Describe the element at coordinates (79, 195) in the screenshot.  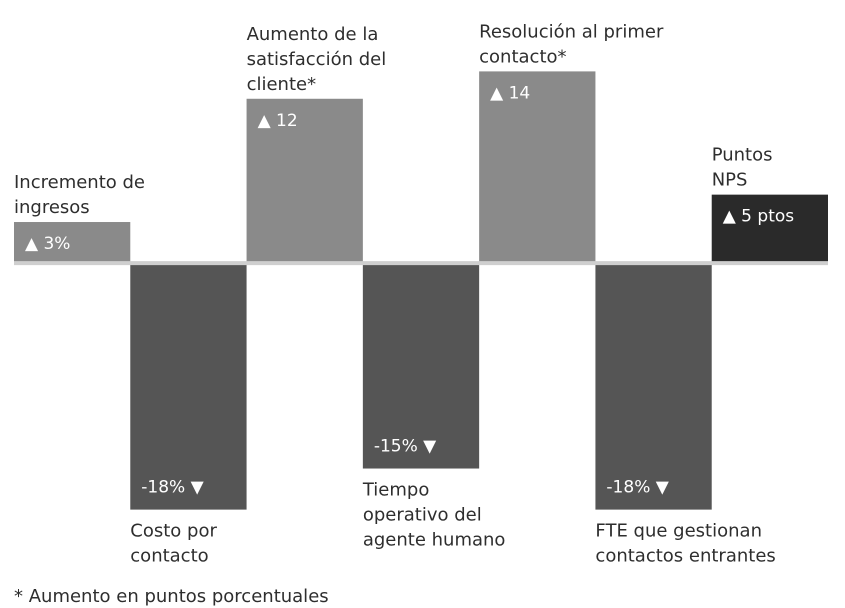
I see `category-label: Incremento de ingresos` at that location.